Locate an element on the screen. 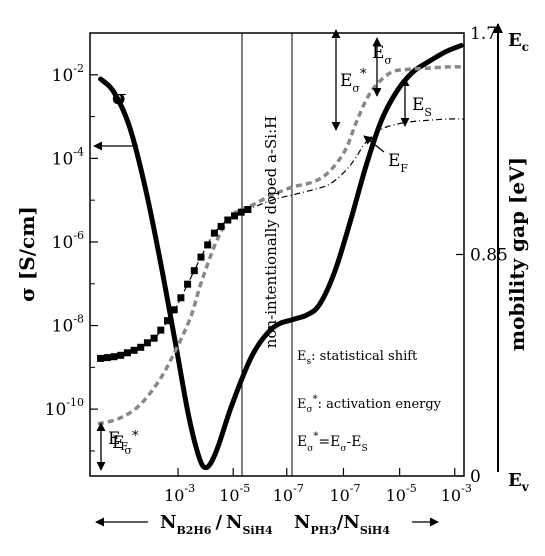 This screenshot has height=556, width=545. y-axis-right-label: mobility gap [eV] is located at coordinates (517, 254).